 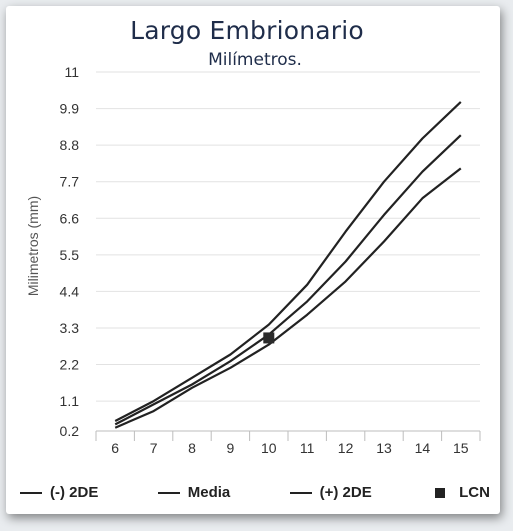 I want to click on y-tick-label: 5.5, so click(x=70, y=255).